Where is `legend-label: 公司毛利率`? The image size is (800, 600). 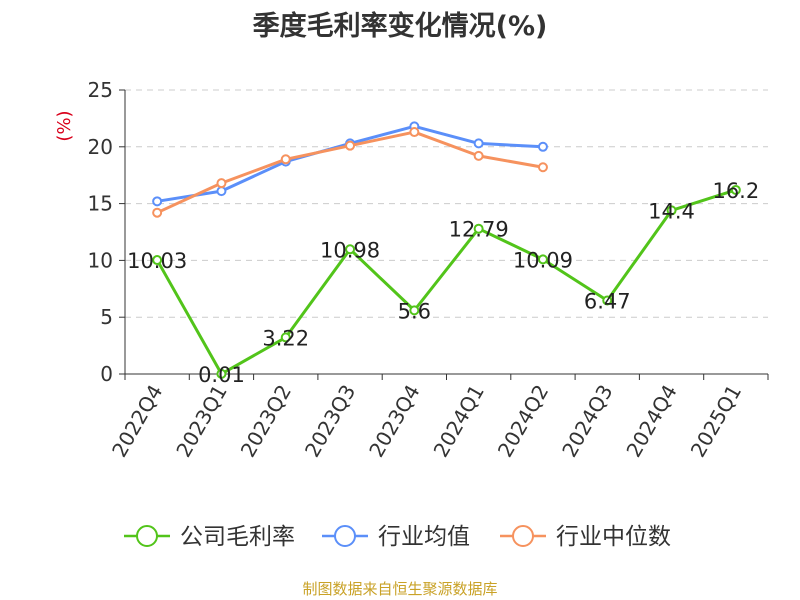
legend-label: 公司毛利率 is located at coordinates (237, 537).